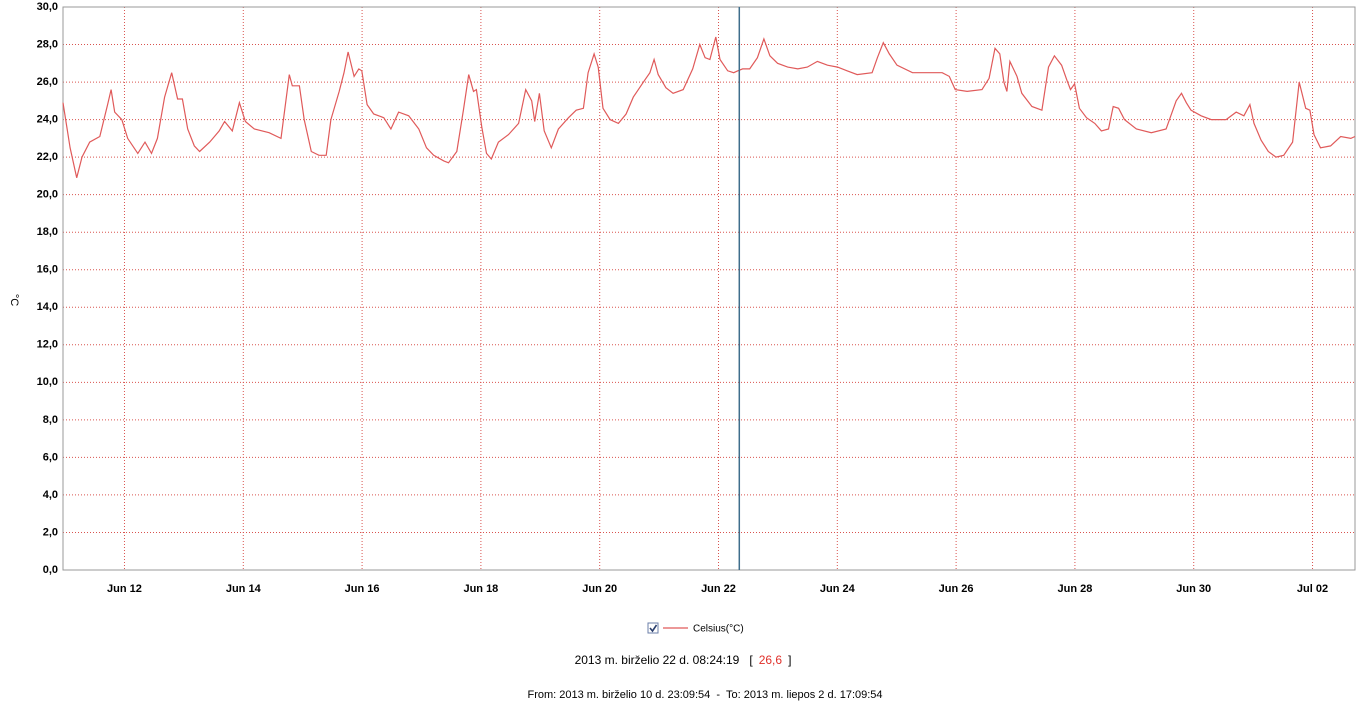 This screenshot has width=1366, height=713. Describe the element at coordinates (50, 495) in the screenshot. I see `y-tick-label: 4,0` at that location.